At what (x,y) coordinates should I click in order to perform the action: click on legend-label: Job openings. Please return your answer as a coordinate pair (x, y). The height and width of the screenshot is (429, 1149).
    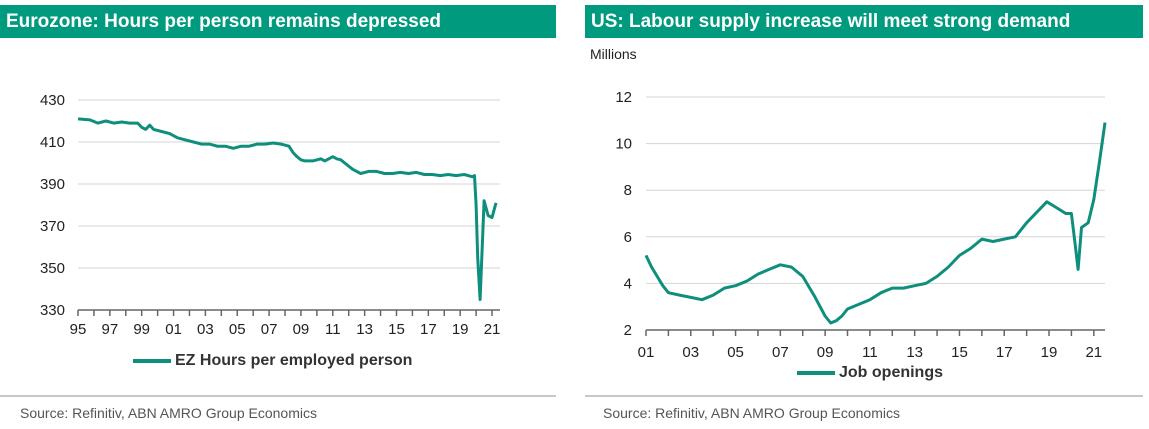
    Looking at the image, I should click on (891, 372).